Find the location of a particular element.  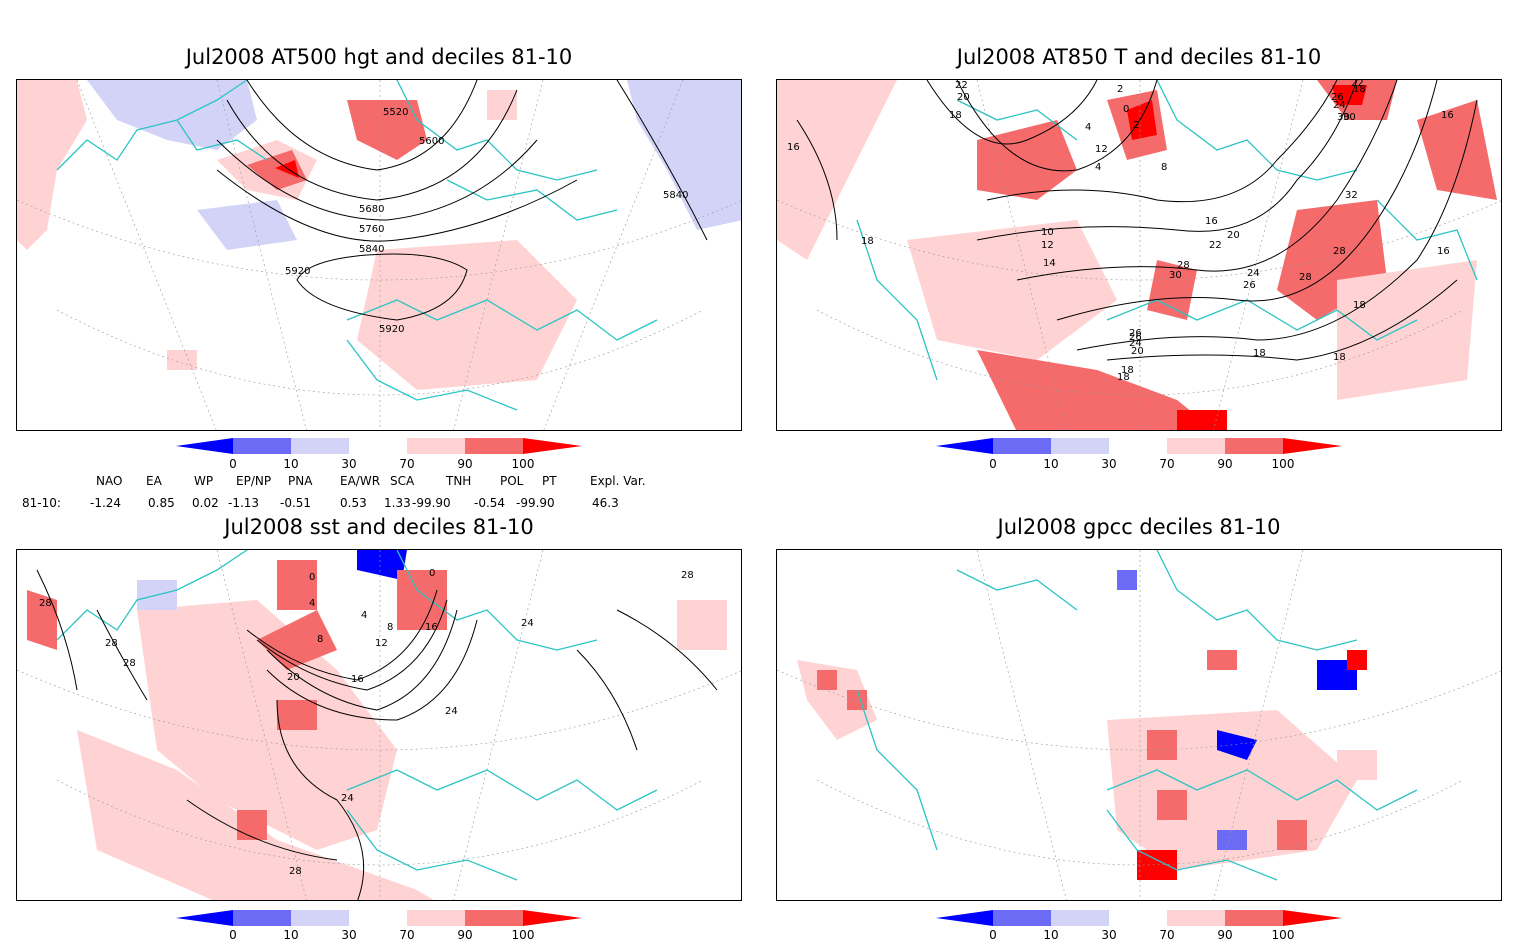

index-value-expl-var: 46.3 is located at coordinates (605, 503).